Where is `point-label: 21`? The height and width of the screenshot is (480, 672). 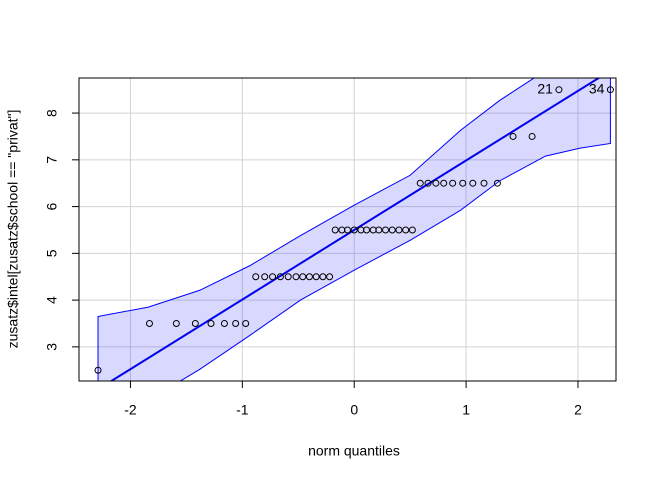
point-label: 21 is located at coordinates (545, 88).